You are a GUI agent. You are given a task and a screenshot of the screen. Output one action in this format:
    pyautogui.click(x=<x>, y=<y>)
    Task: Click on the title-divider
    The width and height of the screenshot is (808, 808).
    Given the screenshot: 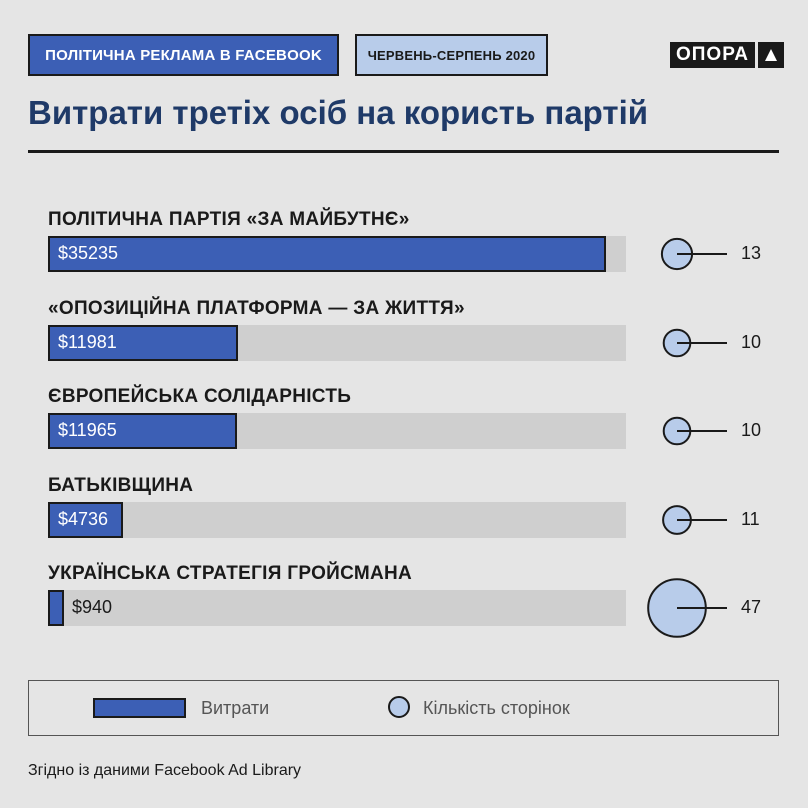 What is the action you would take?
    pyautogui.click(x=403, y=151)
    